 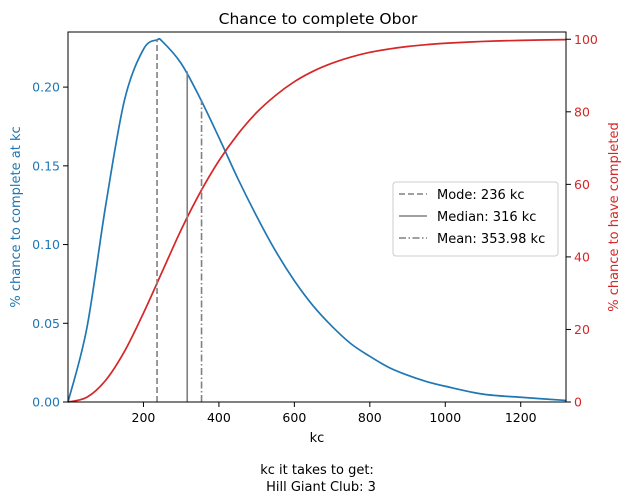 I want to click on y-axis-left: 0.00 0.05 0.10 0.15 0.20, so click(x=50, y=245).